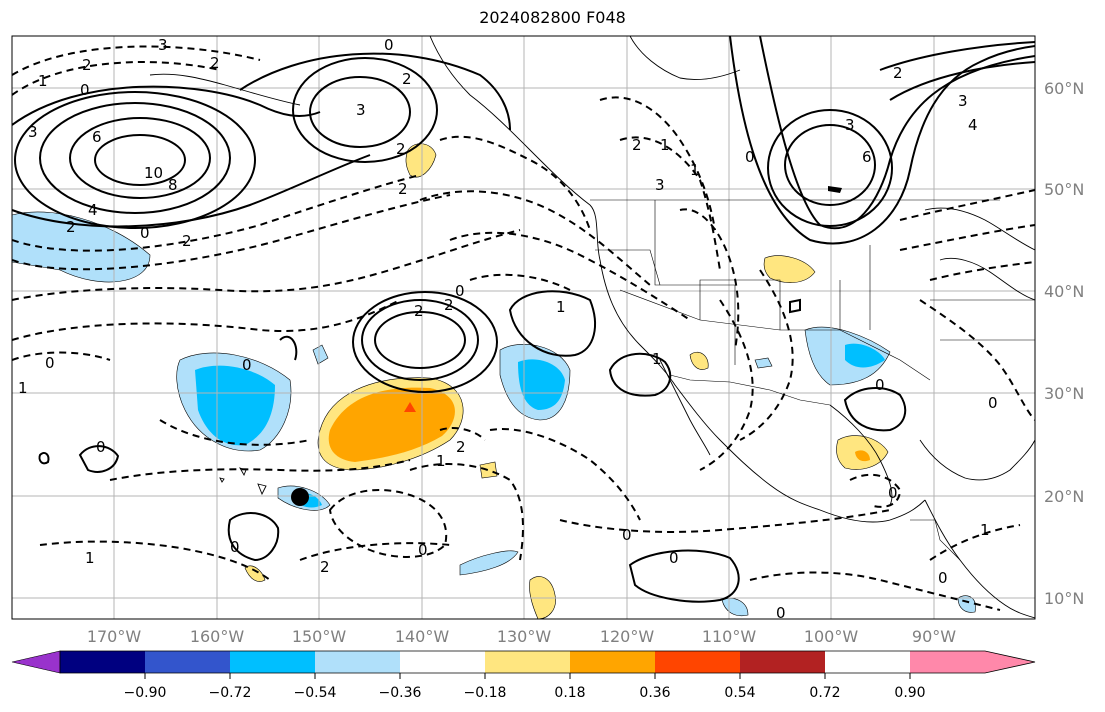 The width and height of the screenshot is (1105, 712). I want to click on small-contour-ring, so click(795, 306).